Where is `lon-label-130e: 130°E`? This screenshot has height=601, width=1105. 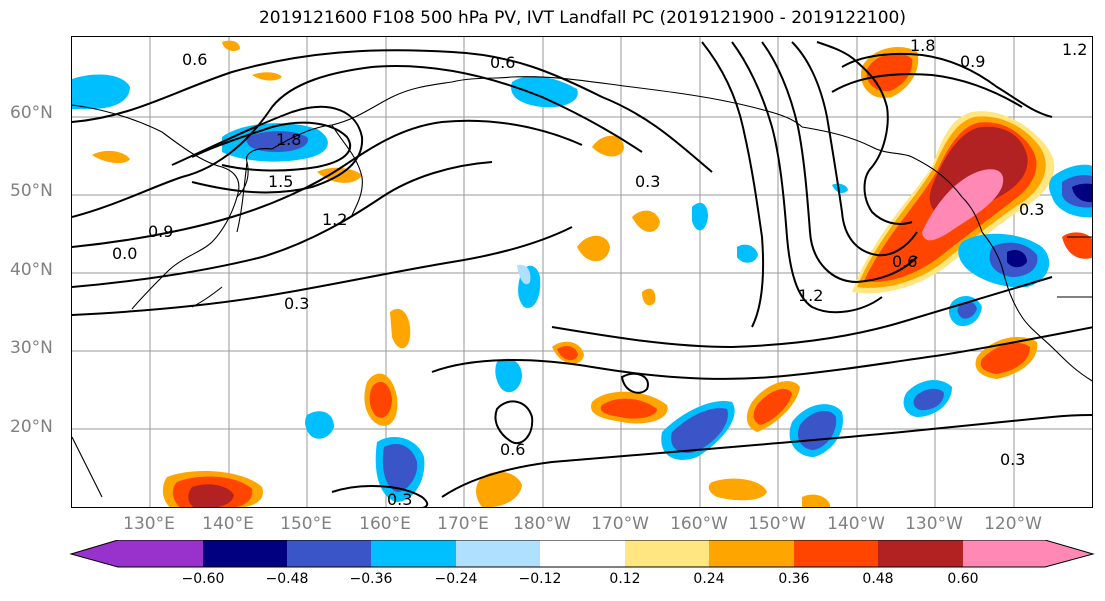 lon-label-130e: 130°E is located at coordinates (149, 524).